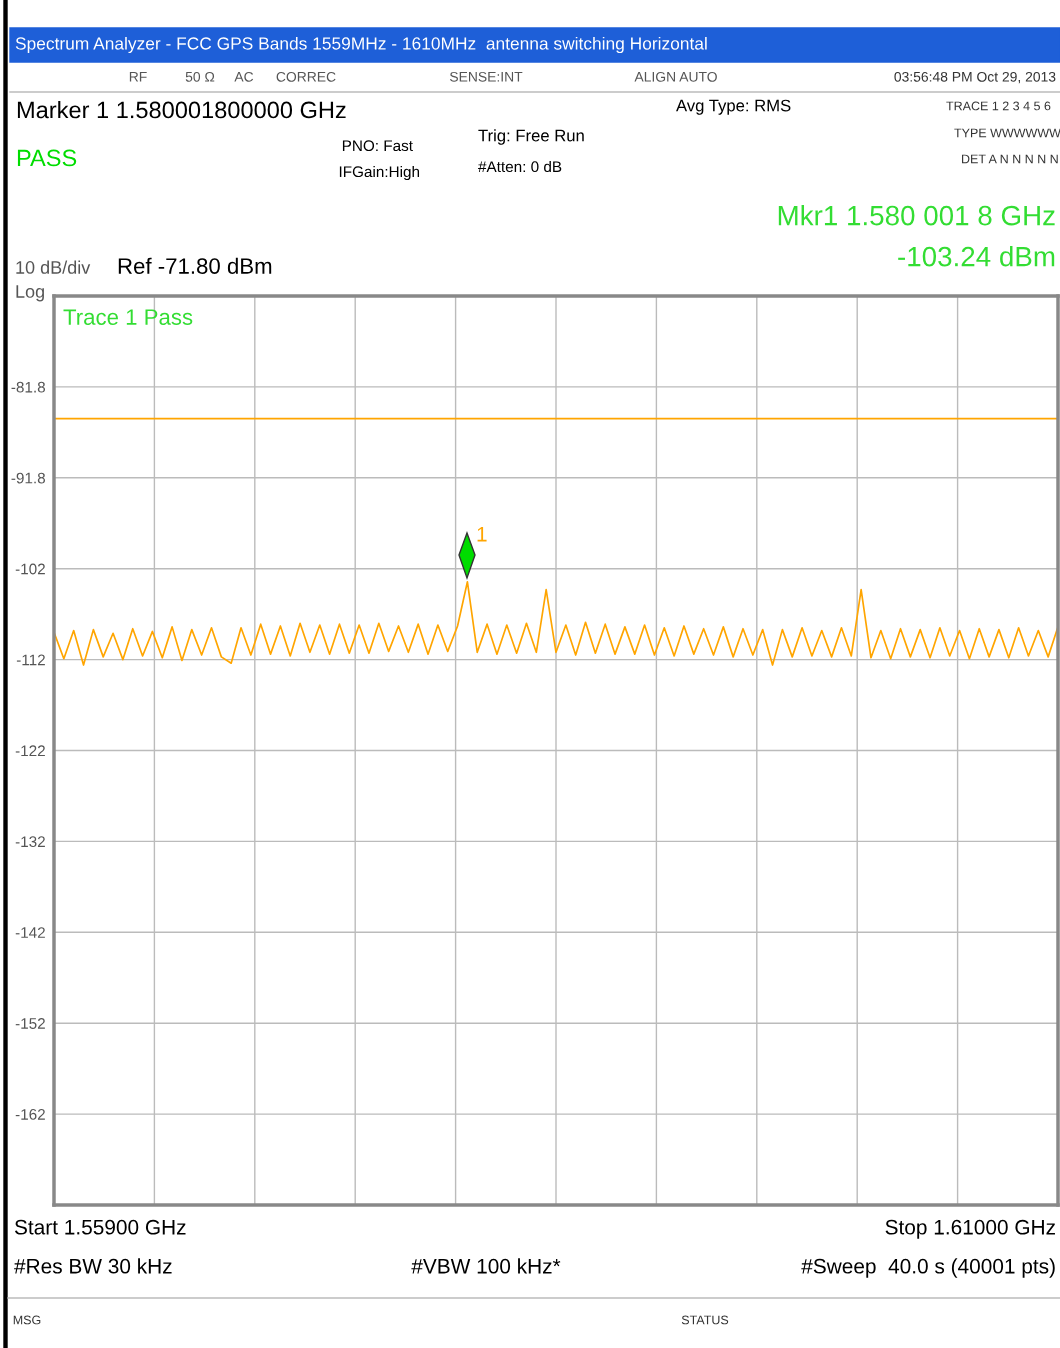 This screenshot has height=1348, width=1060. What do you see at coordinates (486, 1266) in the screenshot?
I see `text: #VBW 100 kHz*` at bounding box center [486, 1266].